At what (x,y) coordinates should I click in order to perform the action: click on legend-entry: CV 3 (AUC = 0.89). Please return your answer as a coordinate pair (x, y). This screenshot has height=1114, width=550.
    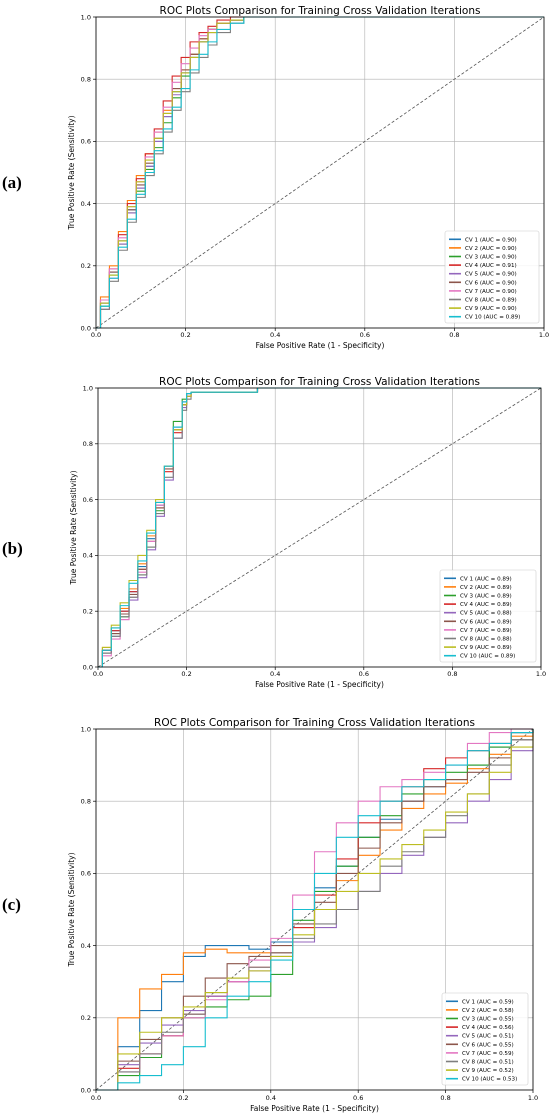
    Looking at the image, I should click on (486, 597).